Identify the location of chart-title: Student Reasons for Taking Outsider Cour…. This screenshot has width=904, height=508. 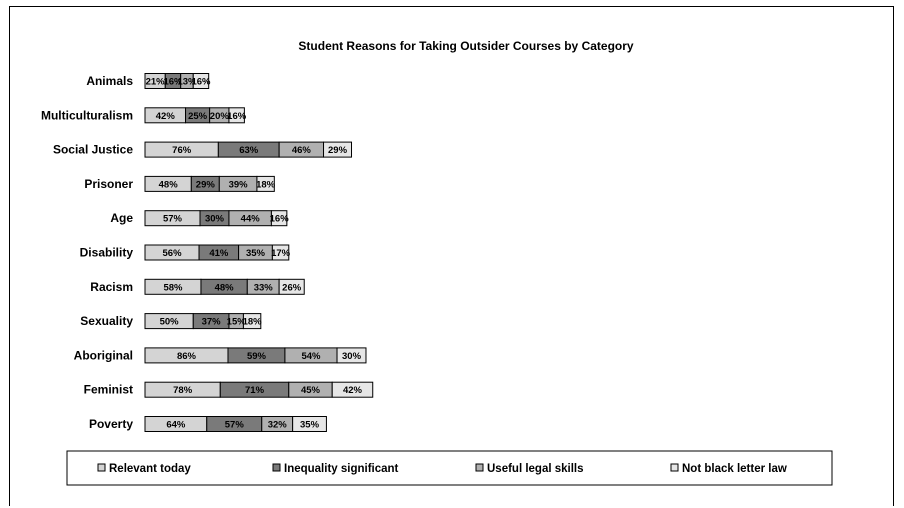
(466, 46).